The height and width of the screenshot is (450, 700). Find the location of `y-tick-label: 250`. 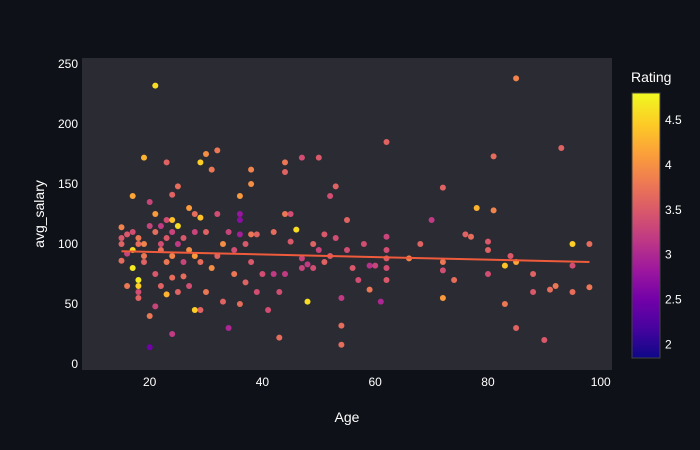

y-tick-label: 250 is located at coordinates (68, 64).